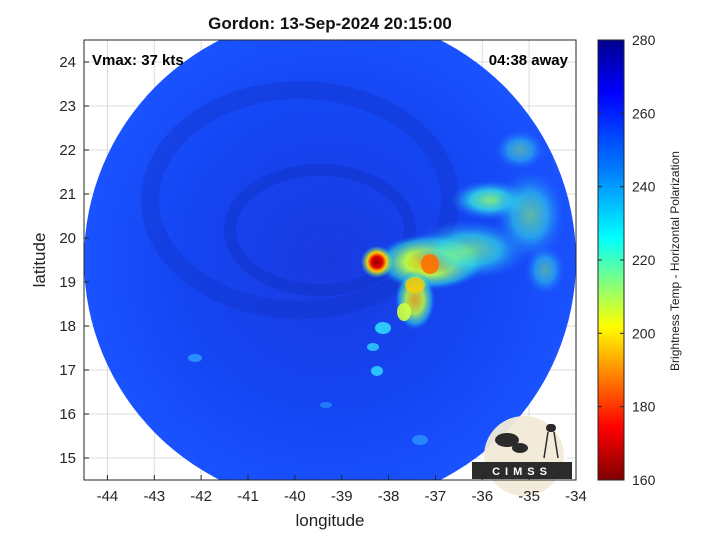  What do you see at coordinates (482, 496) in the screenshot?
I see `x-tick-label: -36` at bounding box center [482, 496].